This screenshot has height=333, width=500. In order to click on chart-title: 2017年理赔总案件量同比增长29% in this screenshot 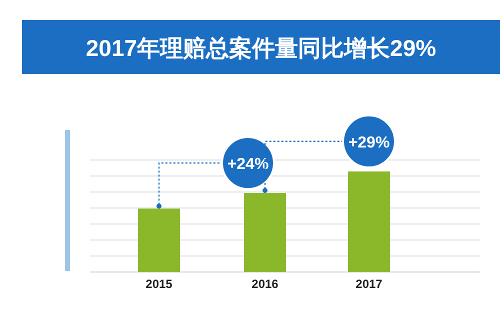, I will do `click(261, 48)`.